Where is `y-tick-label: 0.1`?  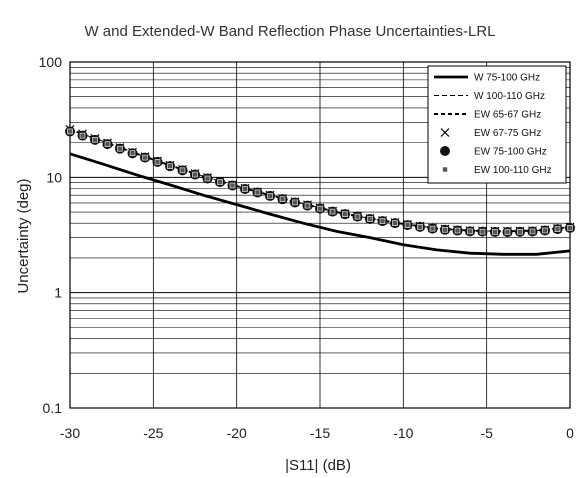 y-tick-label: 0.1 is located at coordinates (53, 408).